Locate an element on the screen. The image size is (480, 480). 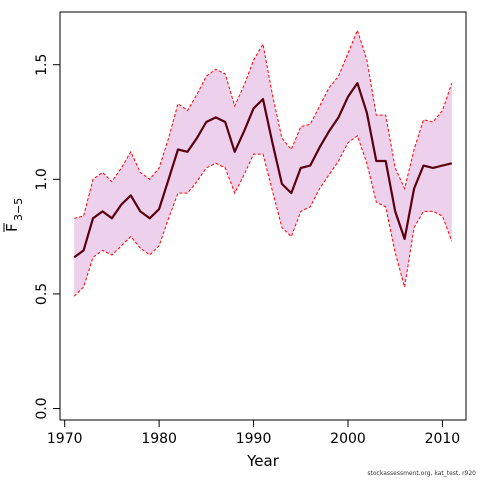
y-tick-label: 1.0 is located at coordinates (42, 179).